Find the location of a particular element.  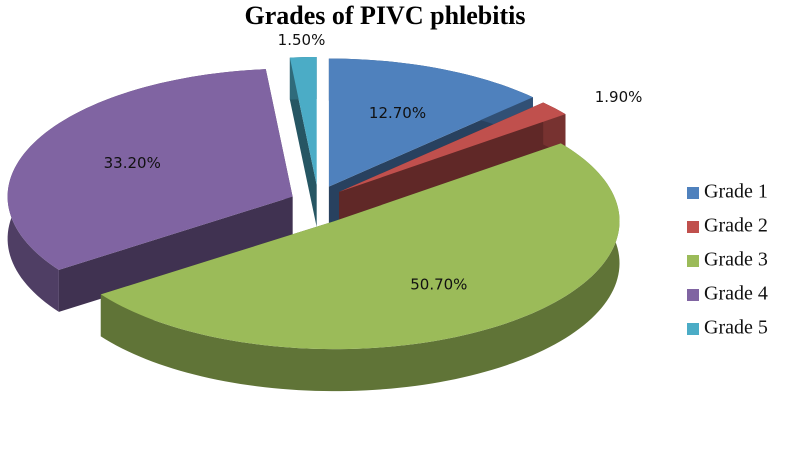

data-label: 1.90% is located at coordinates (619, 97).